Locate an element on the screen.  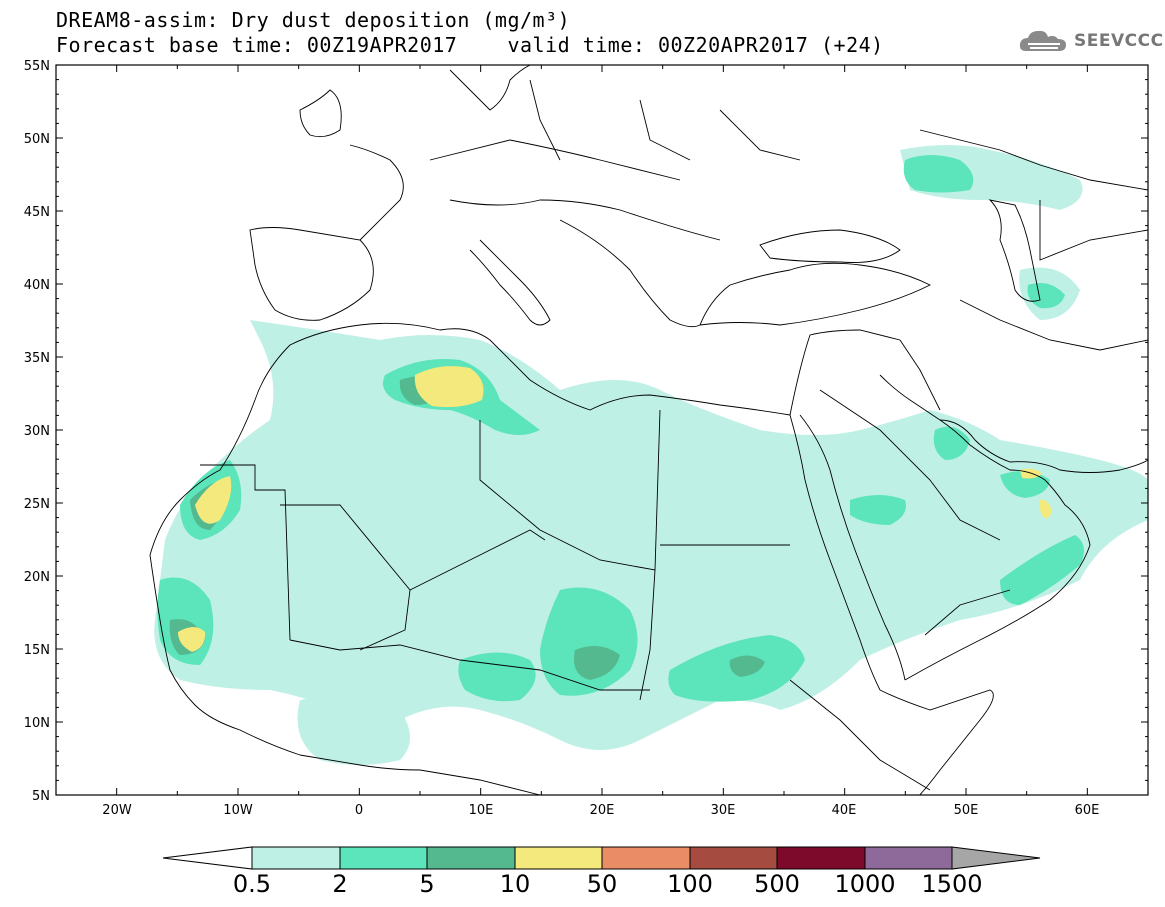
seevccc-logo: SEEVCCC is located at coordinates (1091, 41).